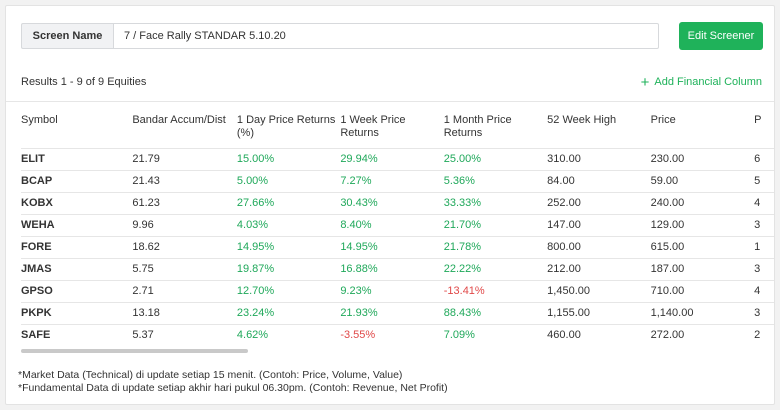 This screenshot has width=780, height=410. I want to click on column-header: 1 Month Price Returns, so click(477, 126).